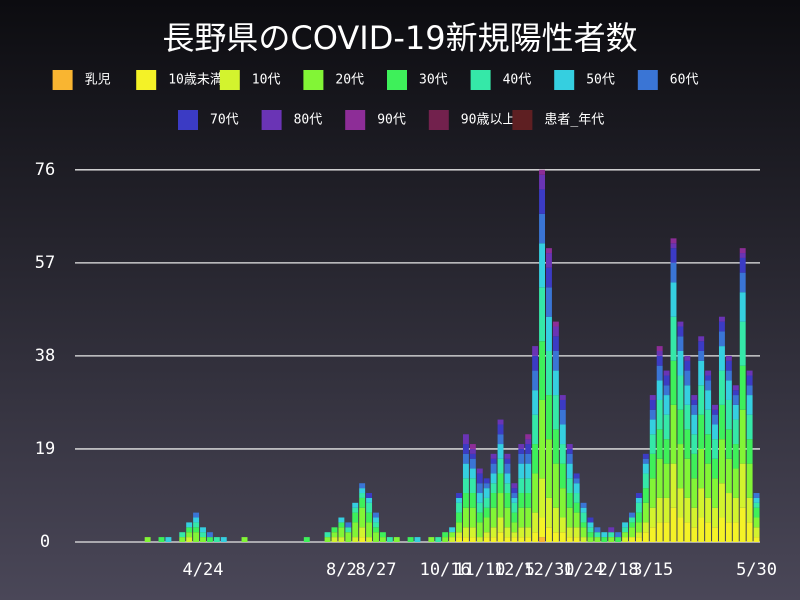  Describe the element at coordinates (548, 570) in the screenshot. I see `x-tick-label: 12/30` at that location.